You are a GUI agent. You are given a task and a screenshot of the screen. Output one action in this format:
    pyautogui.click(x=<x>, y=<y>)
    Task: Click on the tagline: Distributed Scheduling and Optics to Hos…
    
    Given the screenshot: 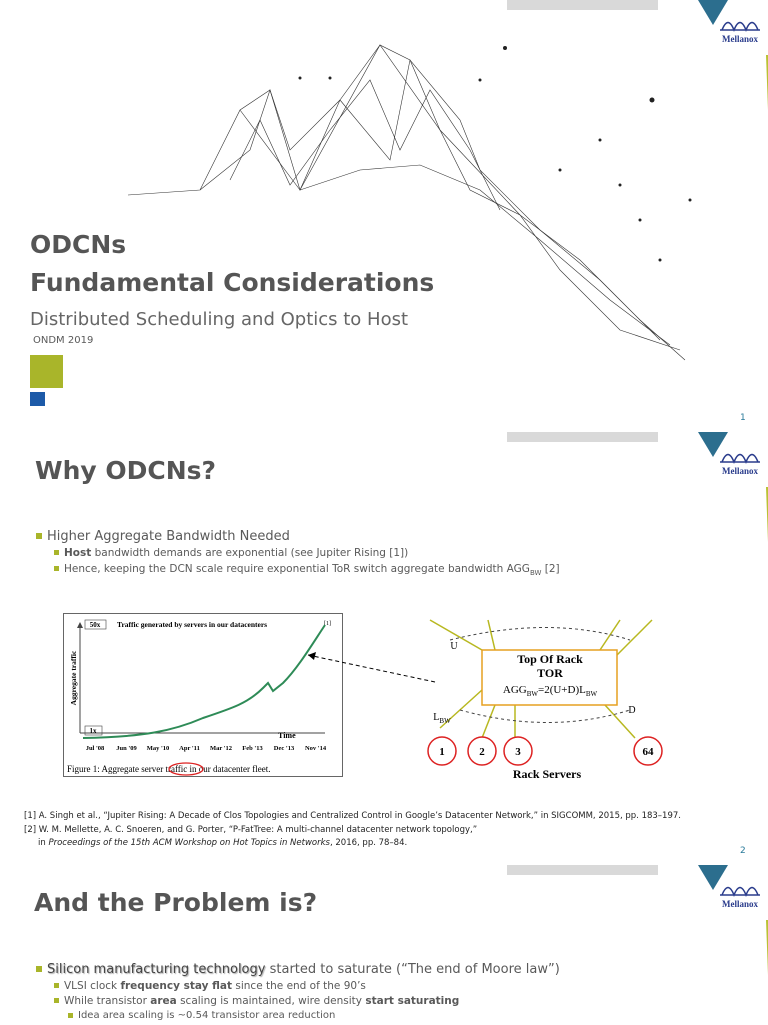 What is the action you would take?
    pyautogui.click(x=219, y=319)
    